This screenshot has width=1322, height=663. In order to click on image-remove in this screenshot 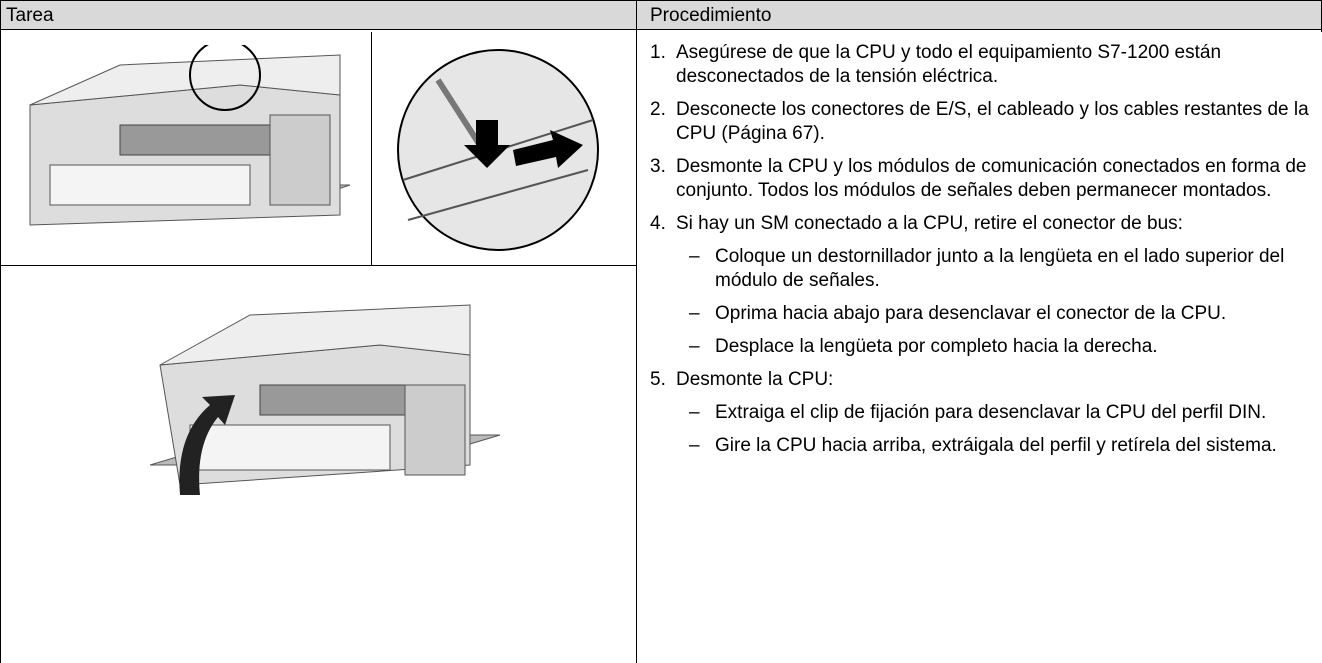, I will do `click(325, 399)`.